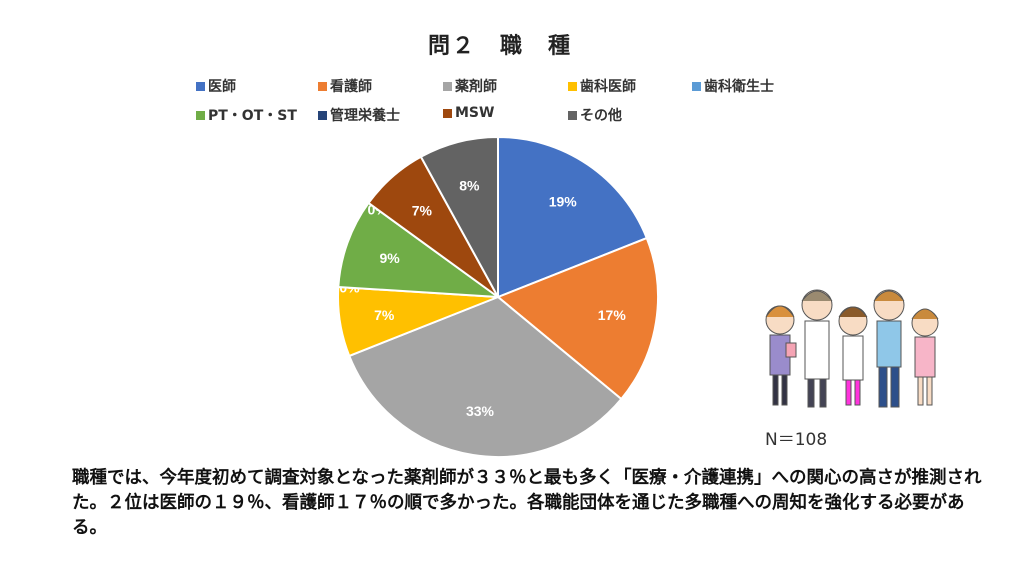  I want to click on legend-item: 管理栄養士, so click(359, 115).